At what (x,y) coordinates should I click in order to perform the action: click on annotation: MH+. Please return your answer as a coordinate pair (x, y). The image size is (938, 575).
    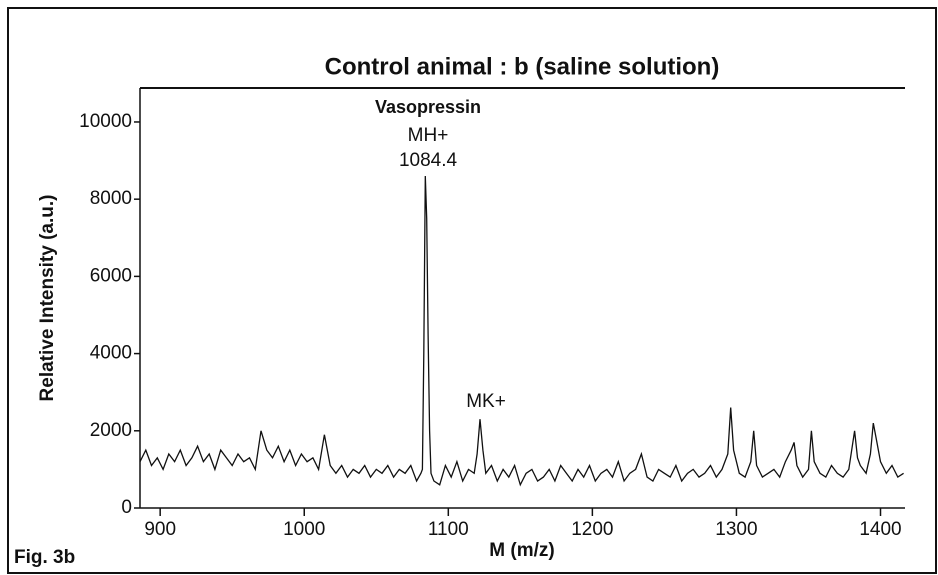
    Looking at the image, I should click on (428, 135).